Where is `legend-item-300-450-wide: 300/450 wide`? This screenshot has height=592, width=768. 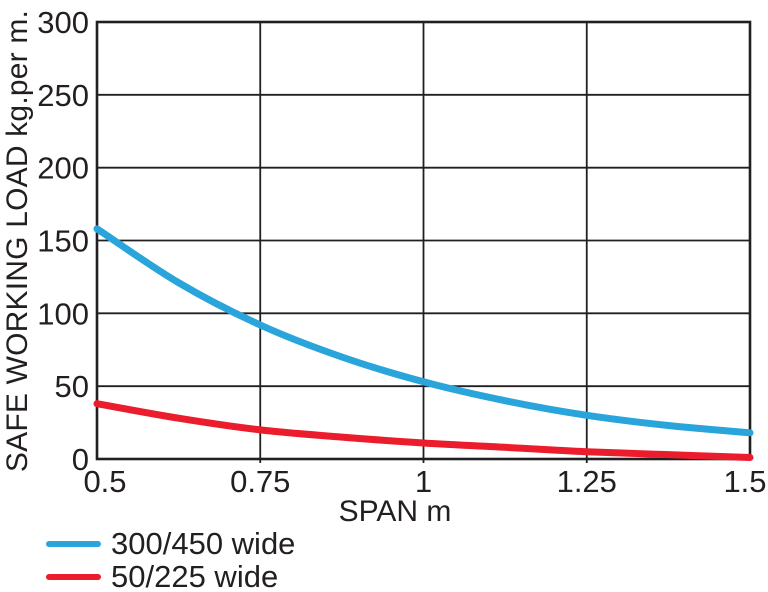 legend-item-300-450-wide: 300/450 wide is located at coordinates (170, 544).